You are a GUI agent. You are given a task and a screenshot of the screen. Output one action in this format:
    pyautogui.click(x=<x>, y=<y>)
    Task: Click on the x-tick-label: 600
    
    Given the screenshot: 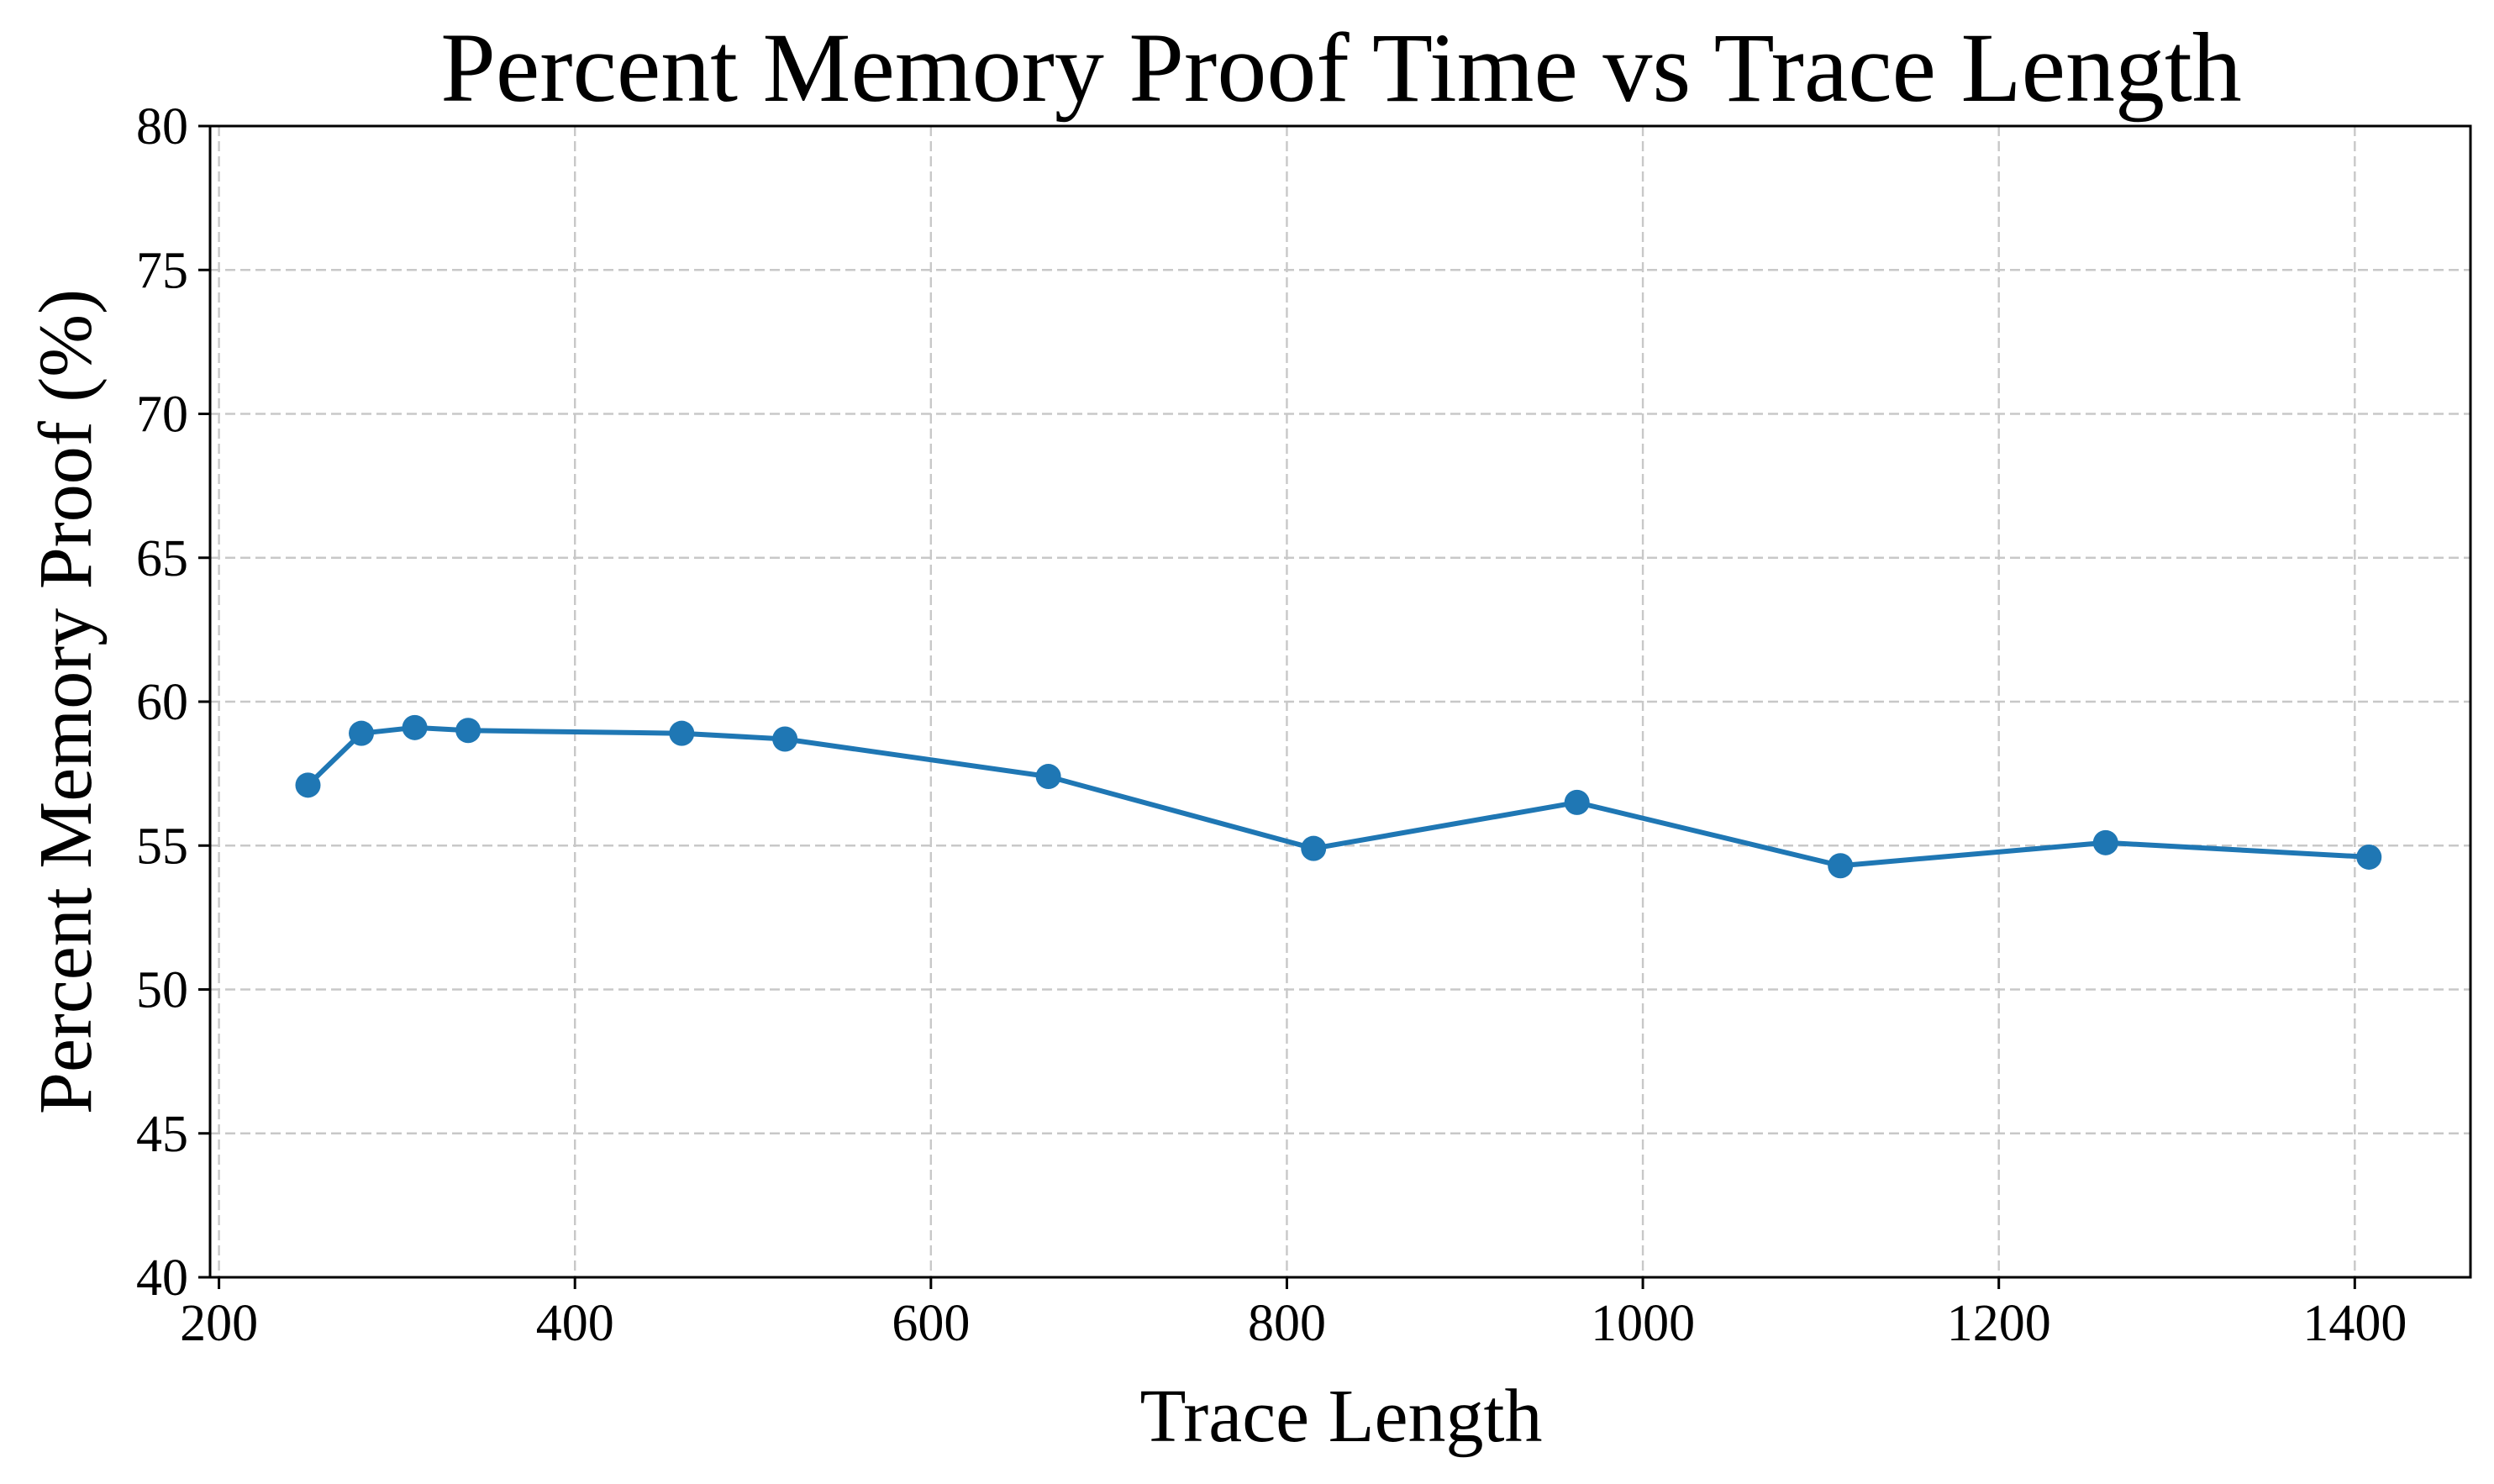 What is the action you would take?
    pyautogui.click(x=931, y=1324)
    